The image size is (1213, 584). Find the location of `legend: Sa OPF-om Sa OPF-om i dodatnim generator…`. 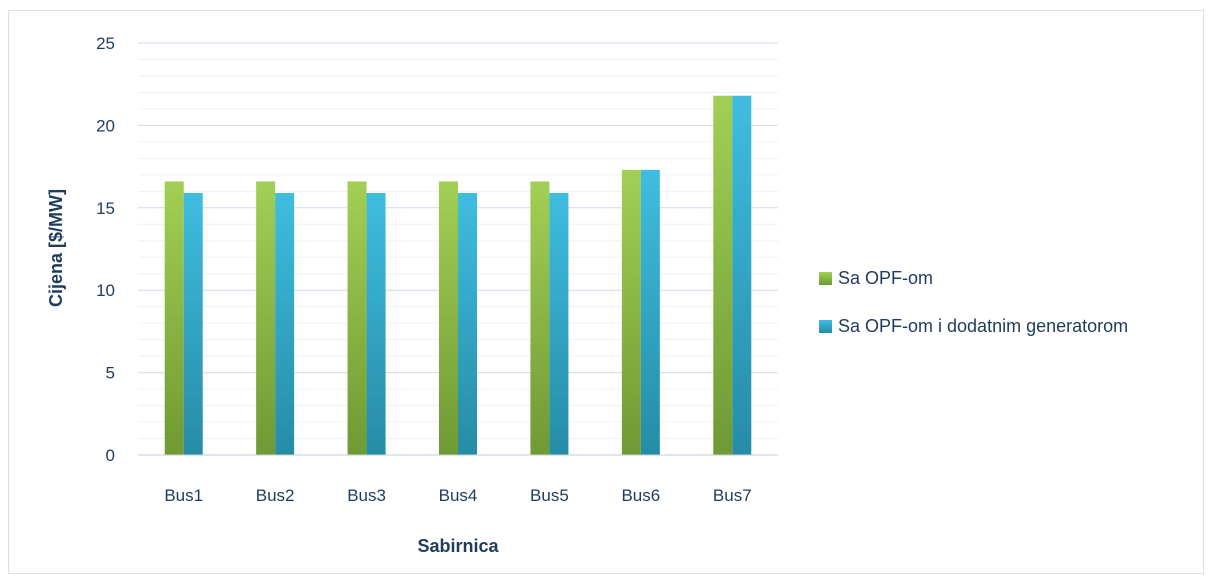

legend: Sa OPF-om Sa OPF-om i dodatnim generator… is located at coordinates (973, 302).